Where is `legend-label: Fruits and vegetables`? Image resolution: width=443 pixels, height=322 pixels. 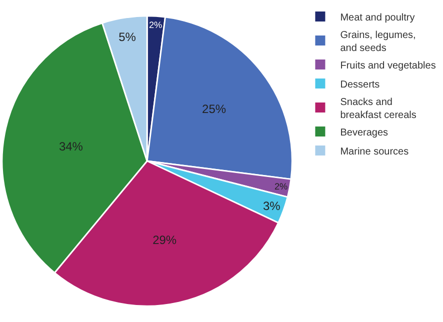 legend-label: Fruits and vegetables is located at coordinates (388, 66).